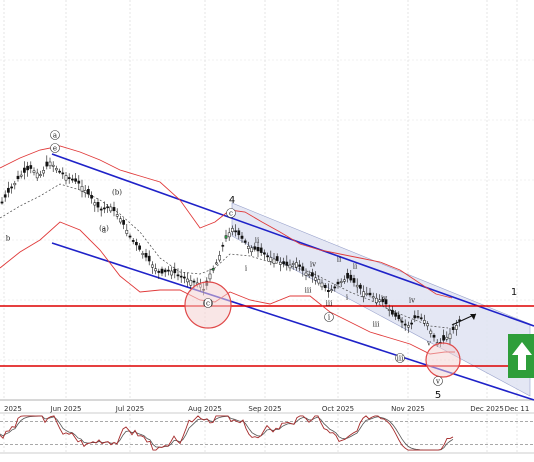 The width and height of the screenshot is (534, 462). I want to click on wave-label-21: v, so click(437, 382).